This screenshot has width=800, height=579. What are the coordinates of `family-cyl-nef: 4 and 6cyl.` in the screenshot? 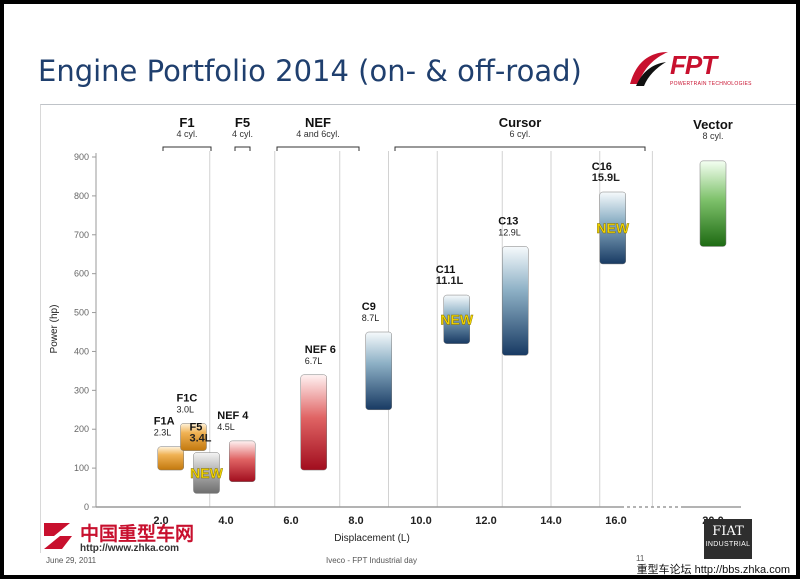 It's located at (318, 134).